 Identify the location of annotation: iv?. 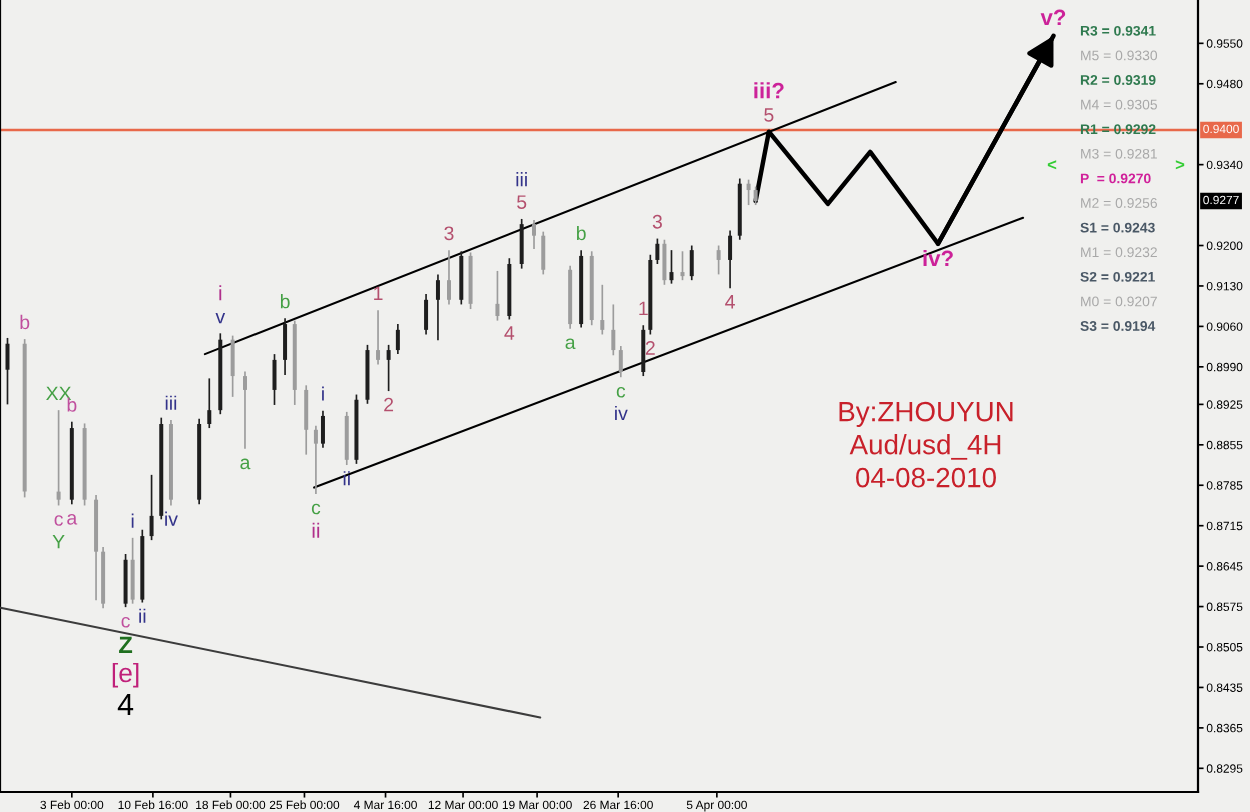
(938, 257).